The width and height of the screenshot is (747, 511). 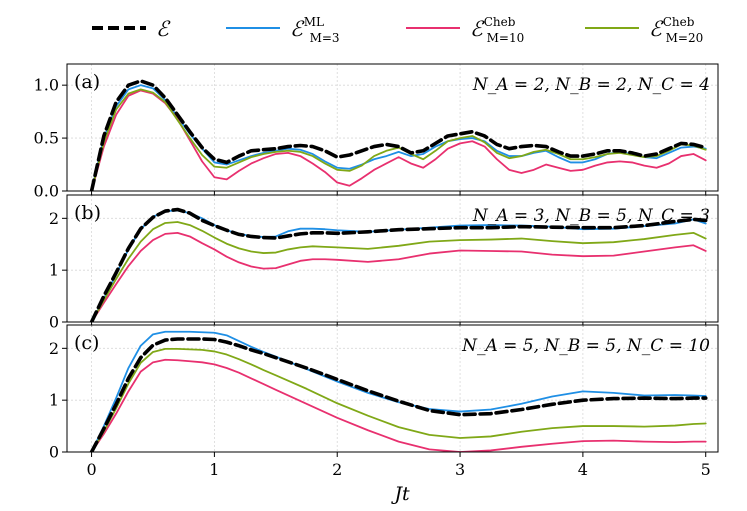 What do you see at coordinates (46, 191) in the screenshot?
I see `y-tick-label: 0.0` at bounding box center [46, 191].